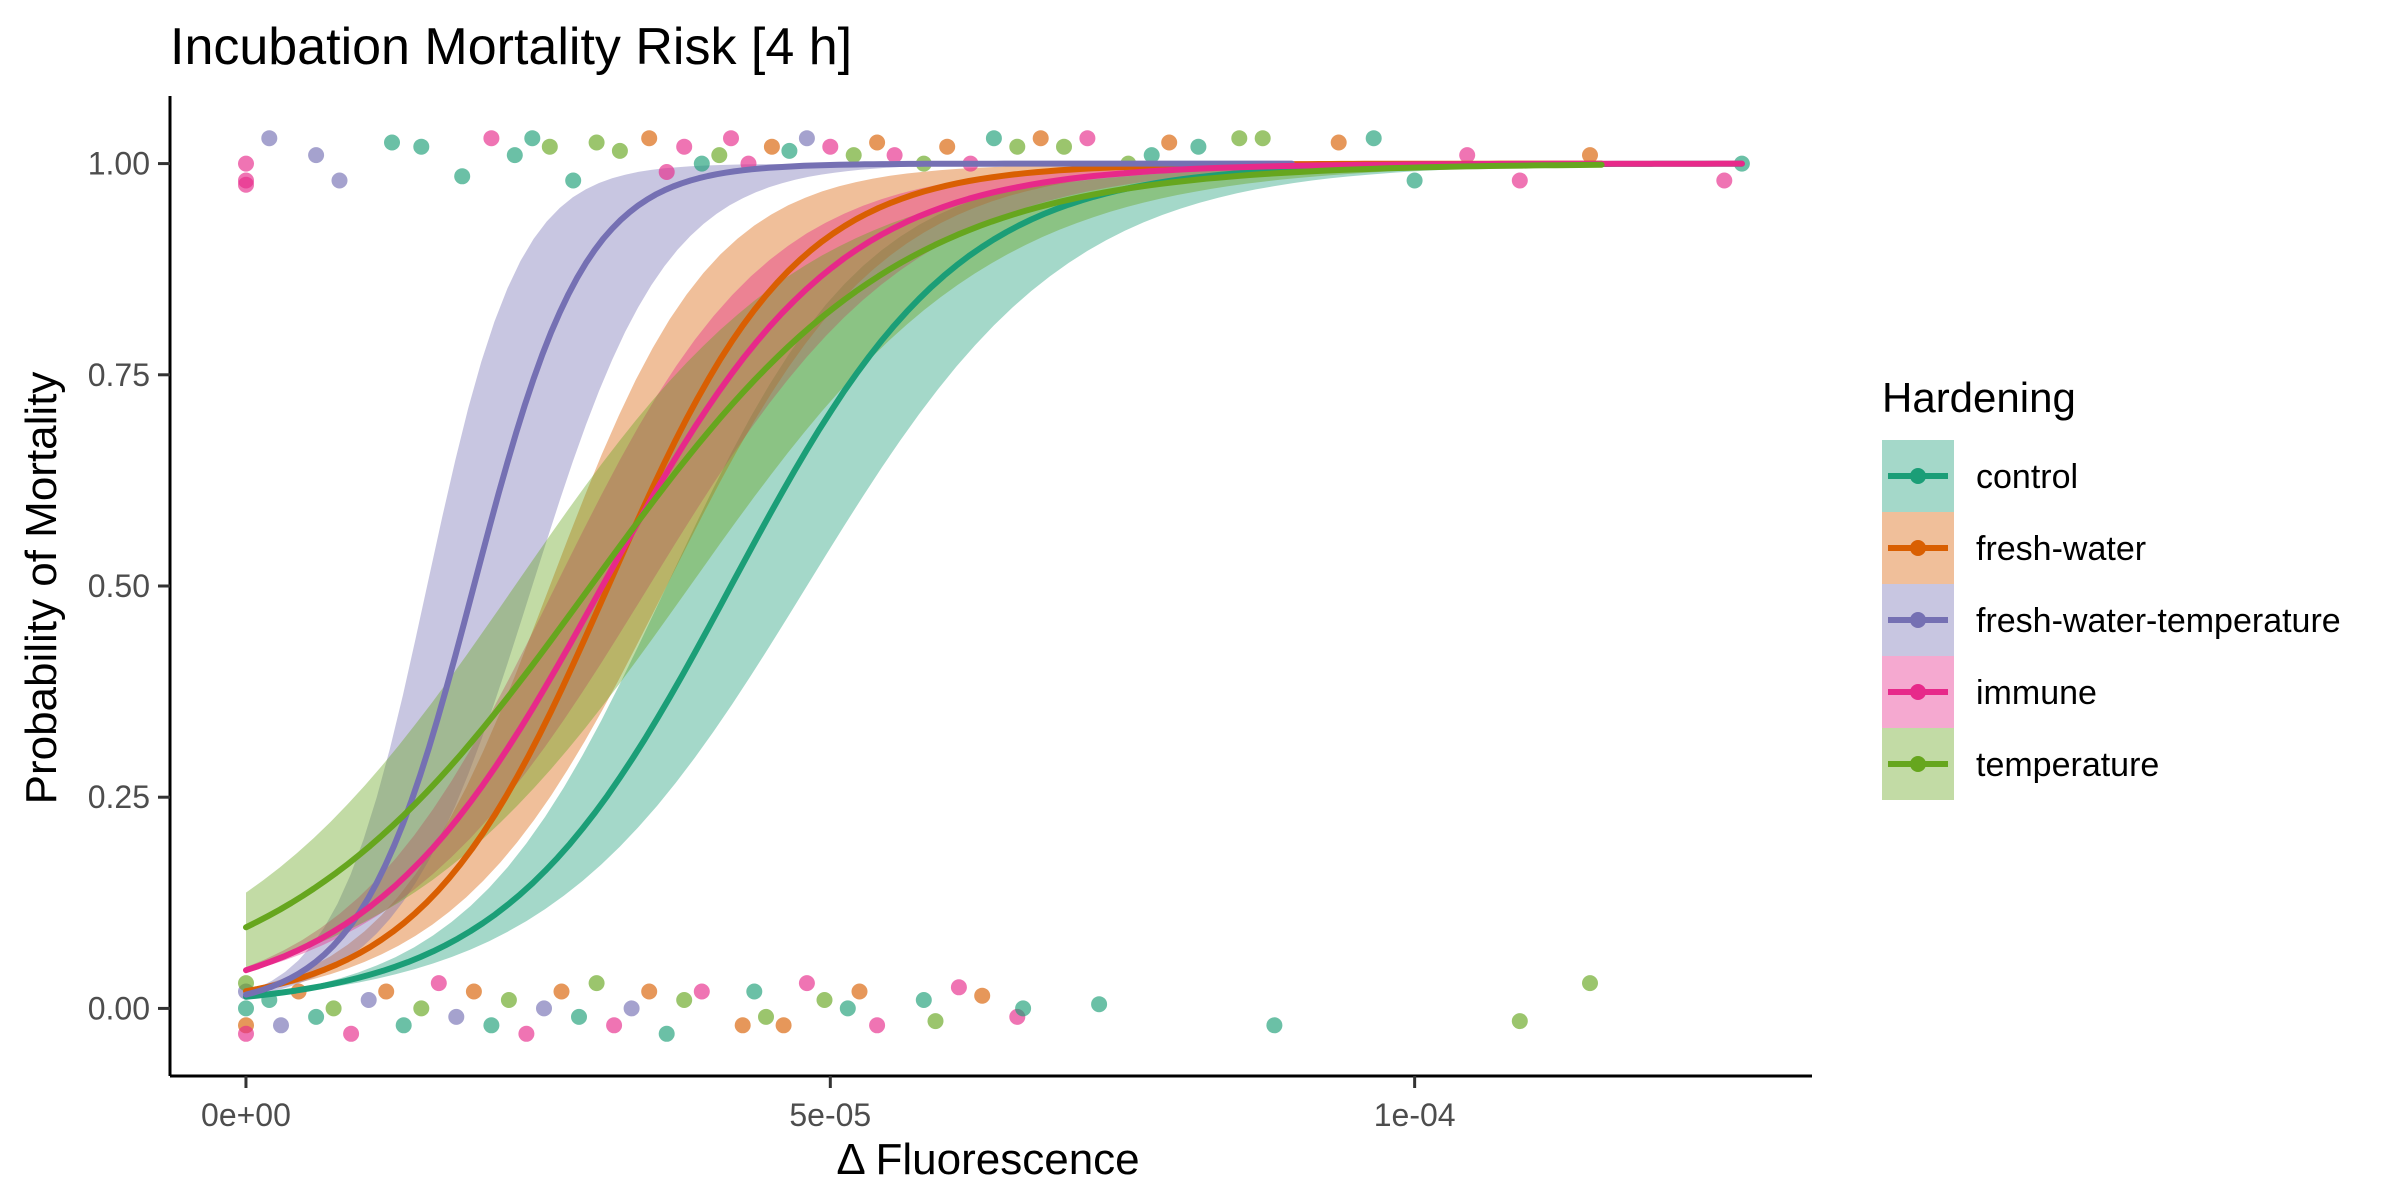 This screenshot has height=1200, width=2400. I want to click on legend-item-fresh-water: fresh-water, so click(2014, 548).